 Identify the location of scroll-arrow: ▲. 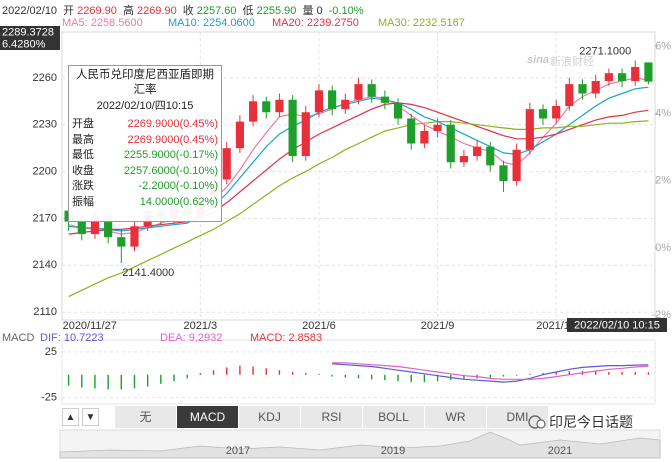
(70, 417).